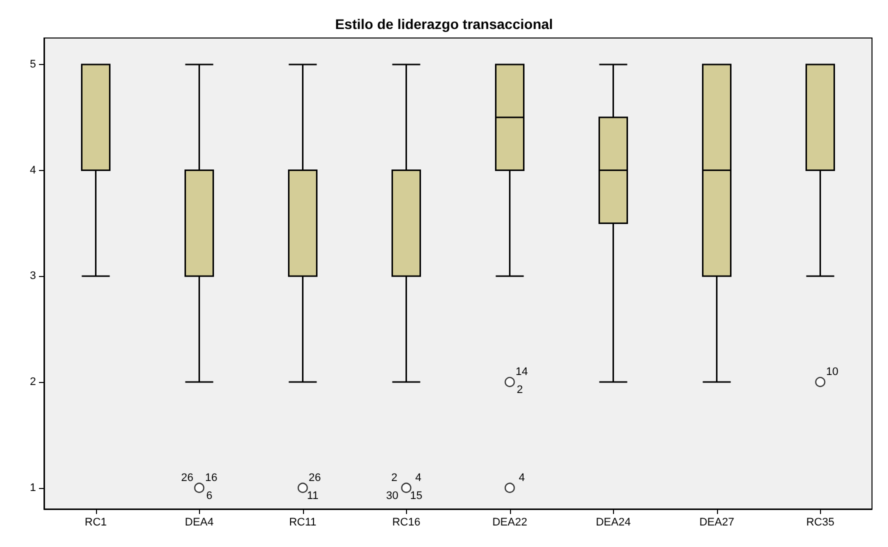  What do you see at coordinates (522, 372) in the screenshot?
I see `annotation: 14` at bounding box center [522, 372].